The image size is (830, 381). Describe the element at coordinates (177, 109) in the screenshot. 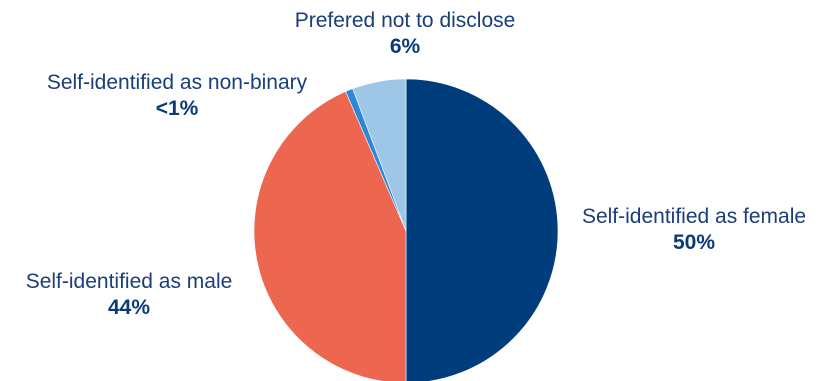

I see `slice-value-non-binary: <1%` at that location.